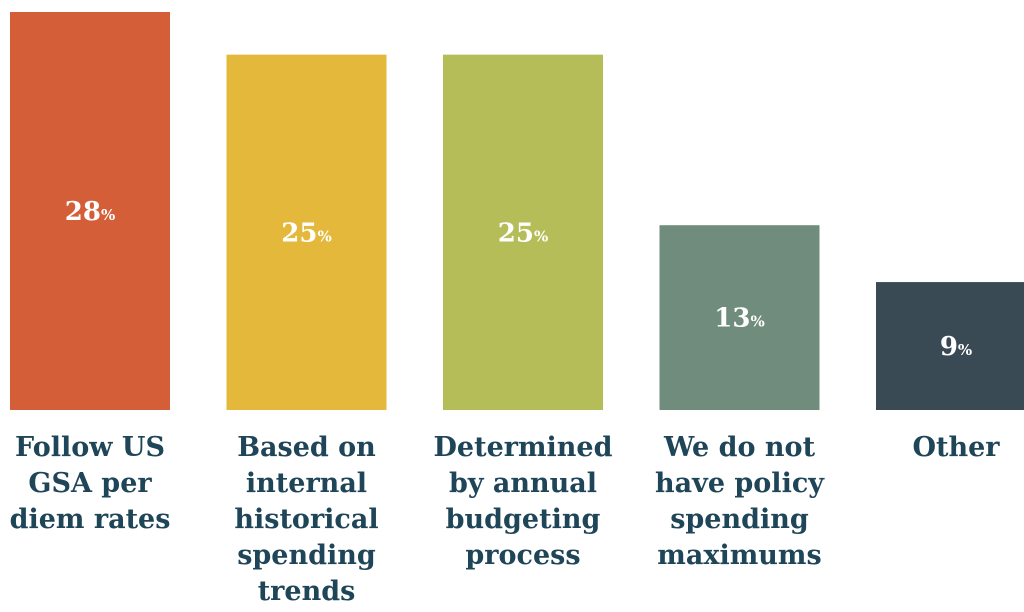 Image resolution: width=1024 pixels, height=612 pixels. I want to click on bar-value-label-3: 25%, so click(523, 233).